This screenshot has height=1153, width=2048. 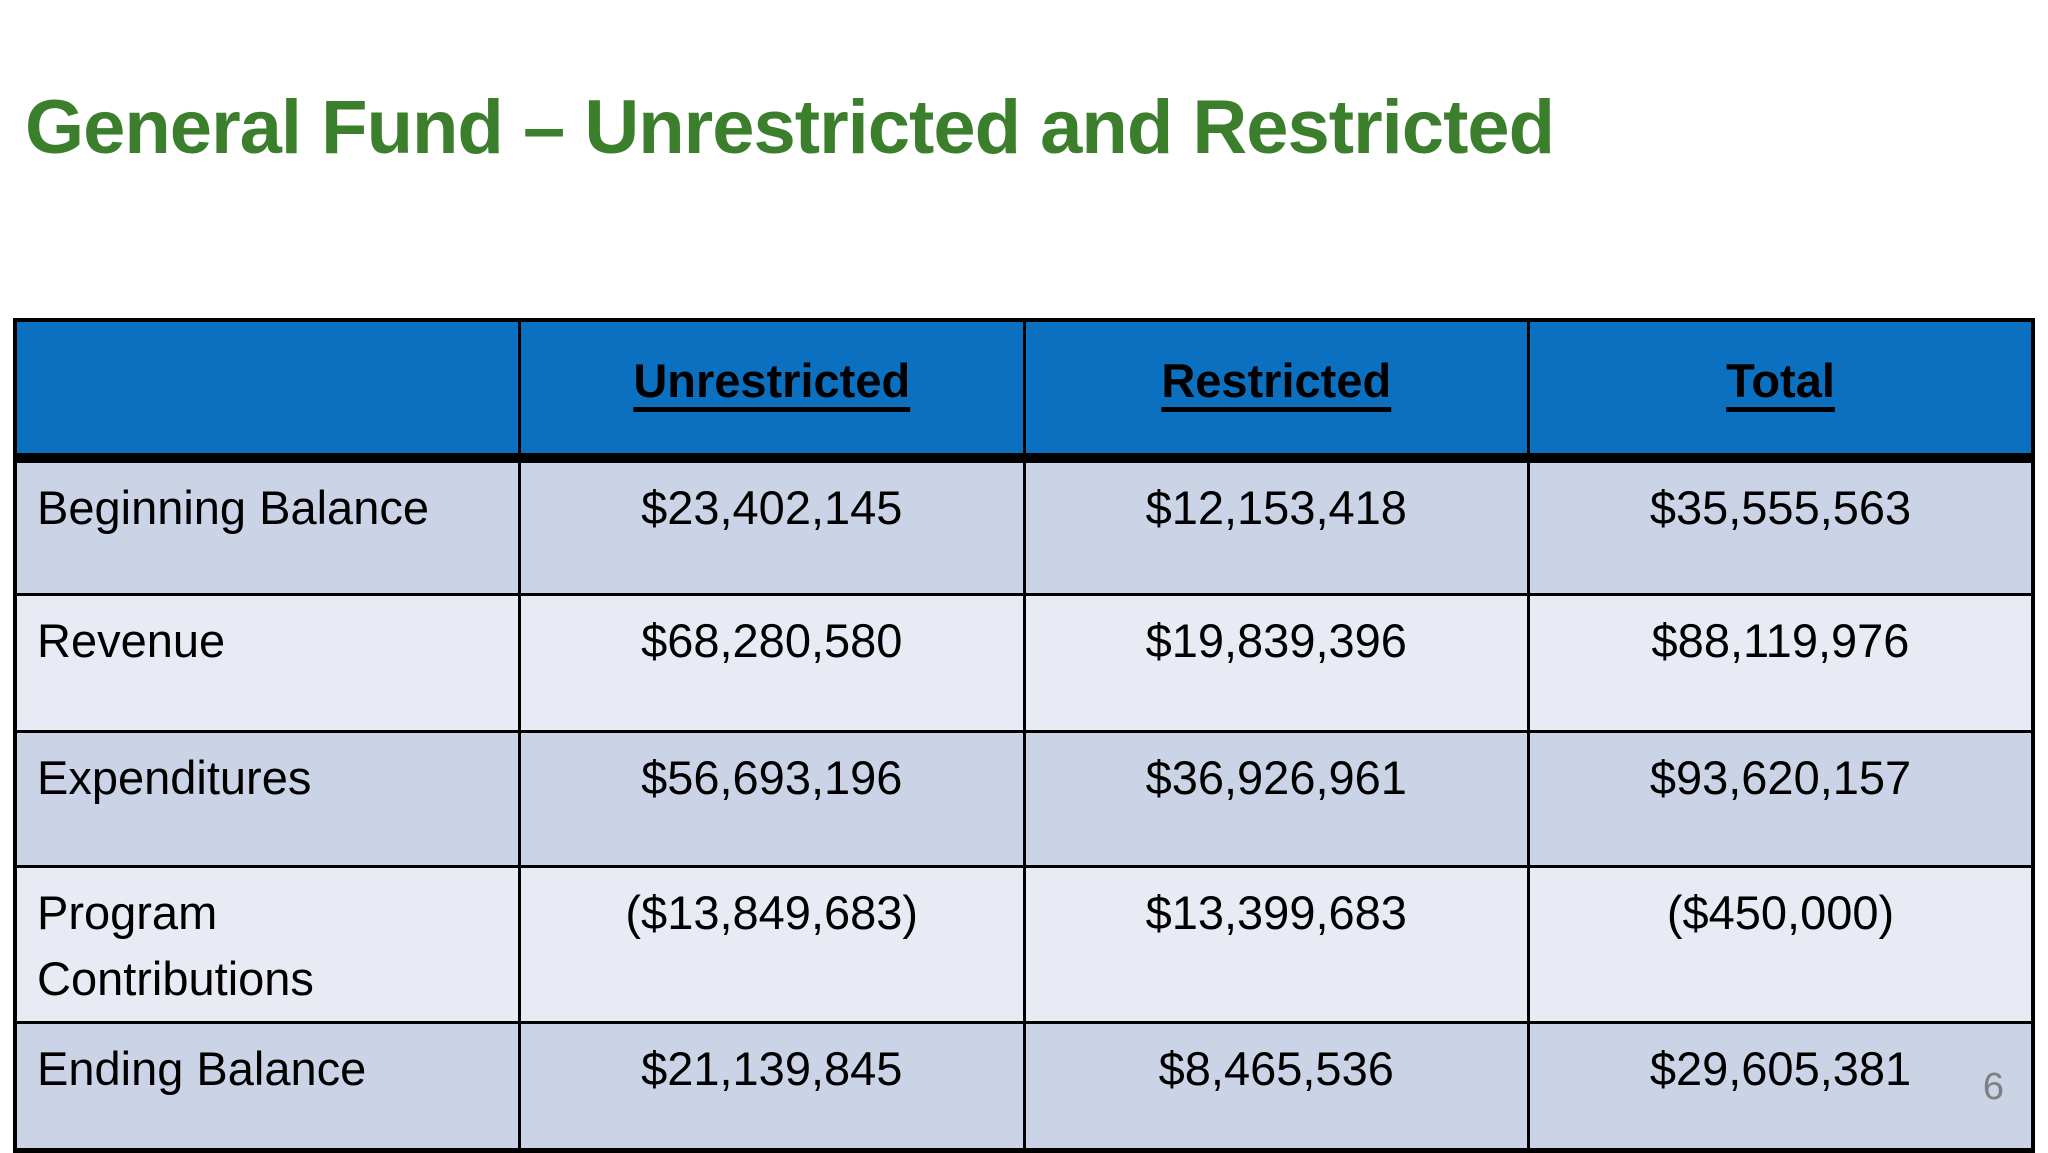 I want to click on cell-value-total: ($450,000), so click(x=1781, y=944).